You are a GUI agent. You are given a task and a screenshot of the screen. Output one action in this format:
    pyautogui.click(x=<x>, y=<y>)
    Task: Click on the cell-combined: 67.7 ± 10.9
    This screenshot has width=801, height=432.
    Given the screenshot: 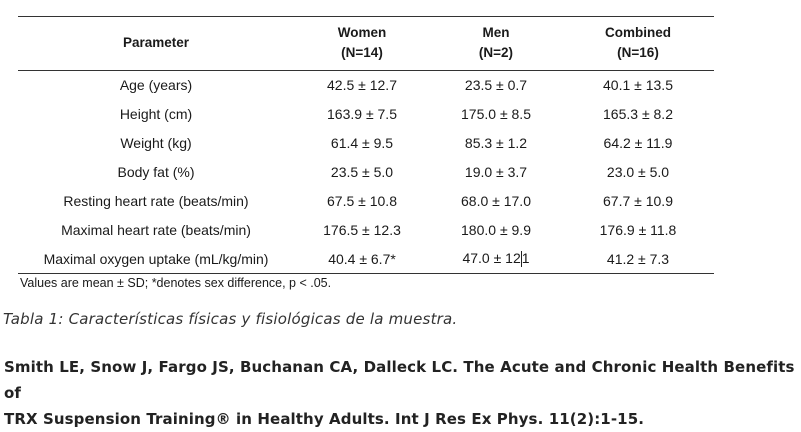 What is the action you would take?
    pyautogui.click(x=638, y=200)
    